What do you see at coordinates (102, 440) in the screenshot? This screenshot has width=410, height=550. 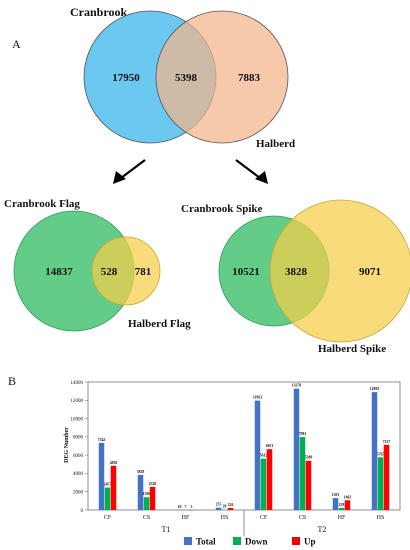 I see `data-label: 7342` at bounding box center [102, 440].